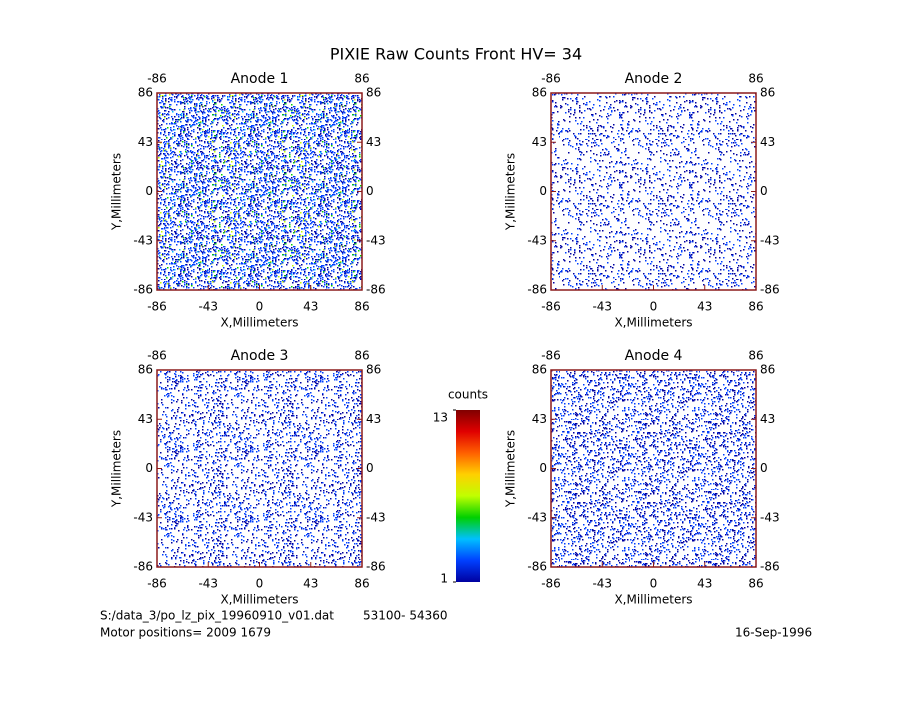 The width and height of the screenshot is (913, 705). I want to click on panel-title: Anode 1, so click(260, 79).